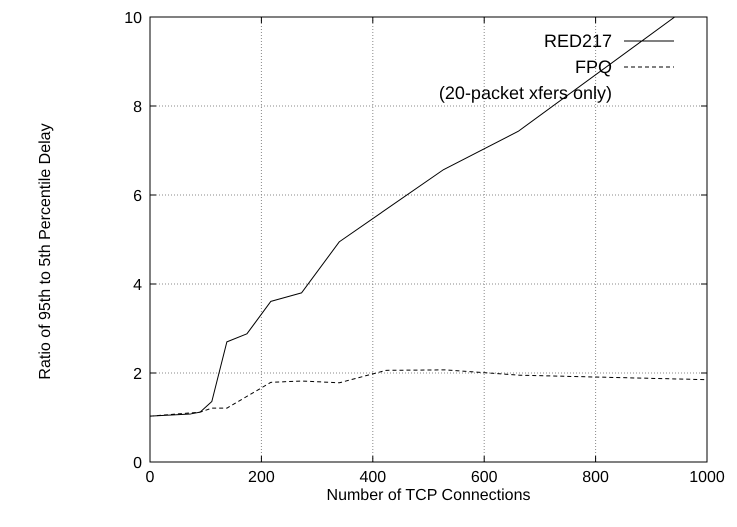 The height and width of the screenshot is (527, 737). Describe the element at coordinates (484, 477) in the screenshot. I see `x-tick-label: 600` at that location.